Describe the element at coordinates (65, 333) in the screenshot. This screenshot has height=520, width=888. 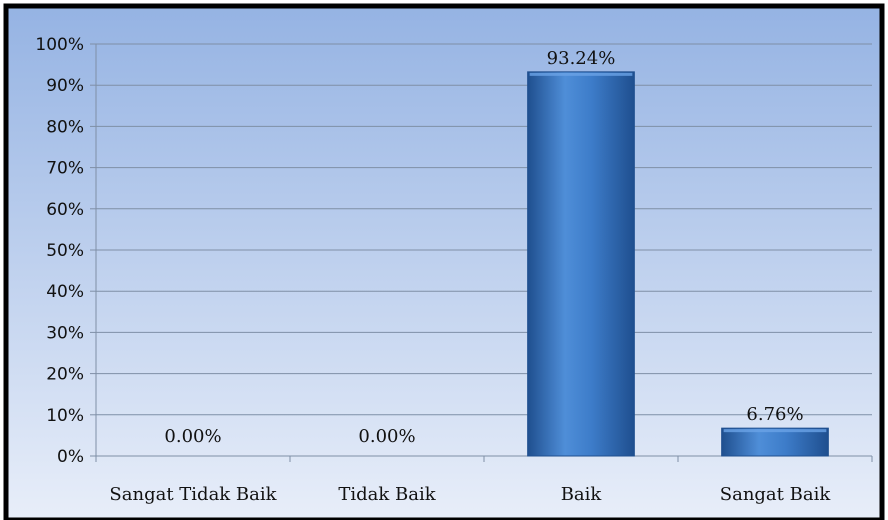
I see `y-tick-label: 30%` at that location.